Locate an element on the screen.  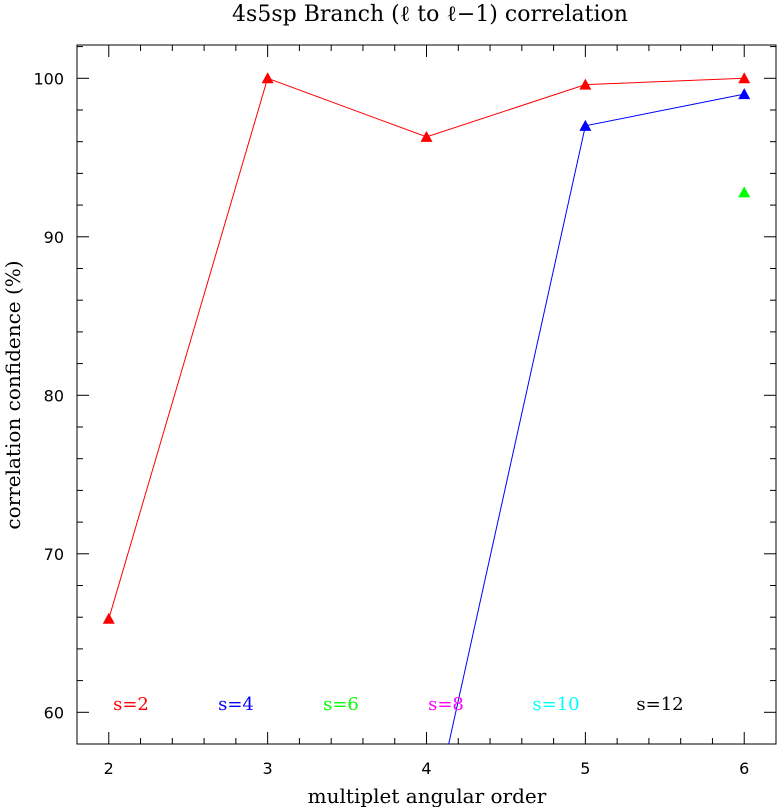
x-axis-label: multiplet angular order is located at coordinates (427, 795).